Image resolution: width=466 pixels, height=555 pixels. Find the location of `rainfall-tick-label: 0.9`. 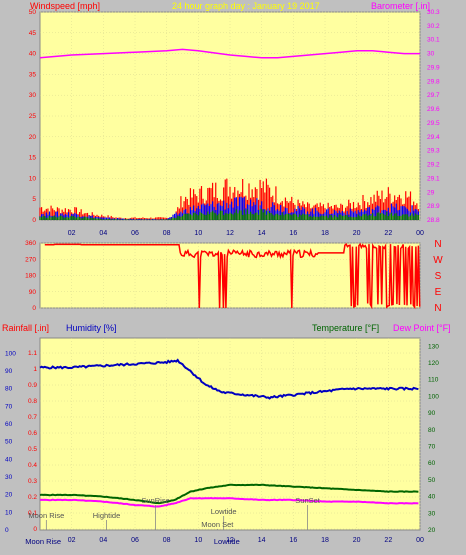

rainfall-tick-label: 0.9 is located at coordinates (32, 385).